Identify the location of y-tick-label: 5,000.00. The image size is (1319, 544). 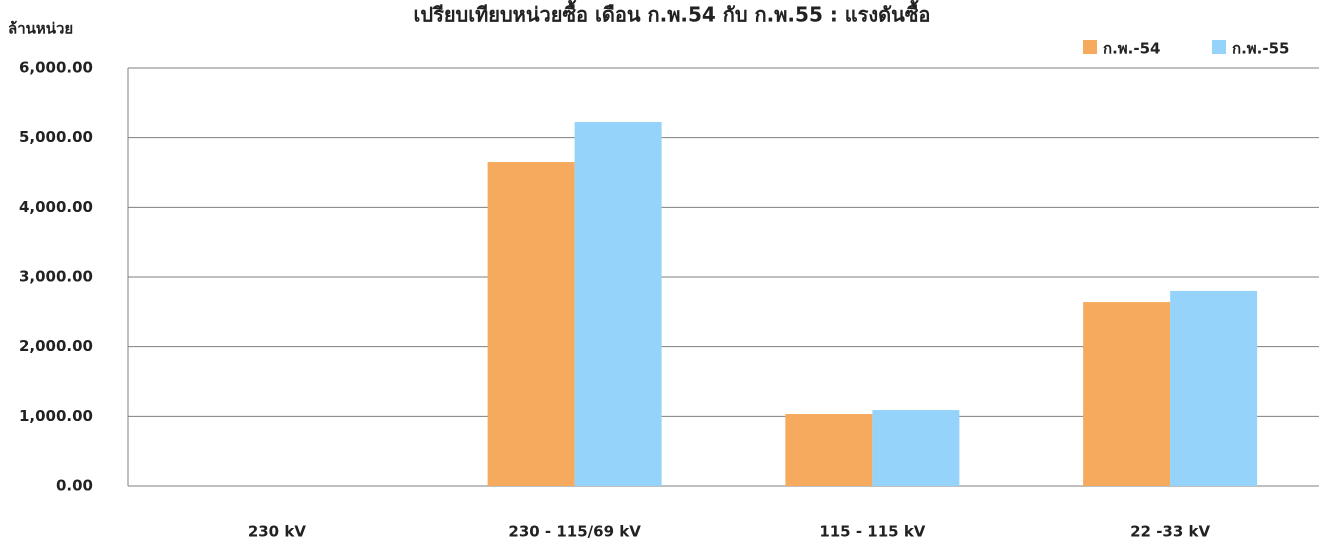
(56, 137).